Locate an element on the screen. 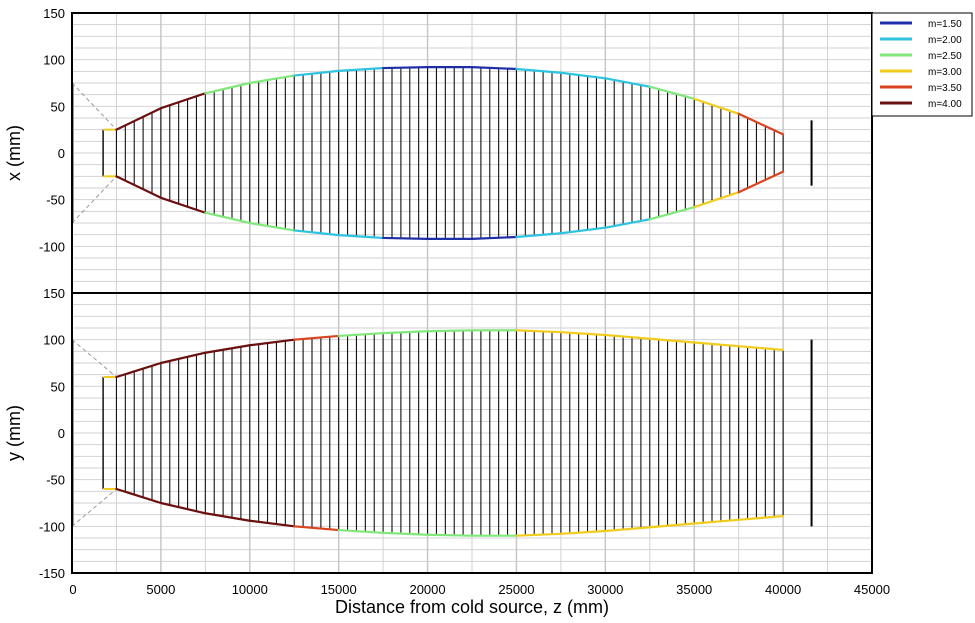 The width and height of the screenshot is (975, 623). x-tick-label: 10000 is located at coordinates (250, 589).